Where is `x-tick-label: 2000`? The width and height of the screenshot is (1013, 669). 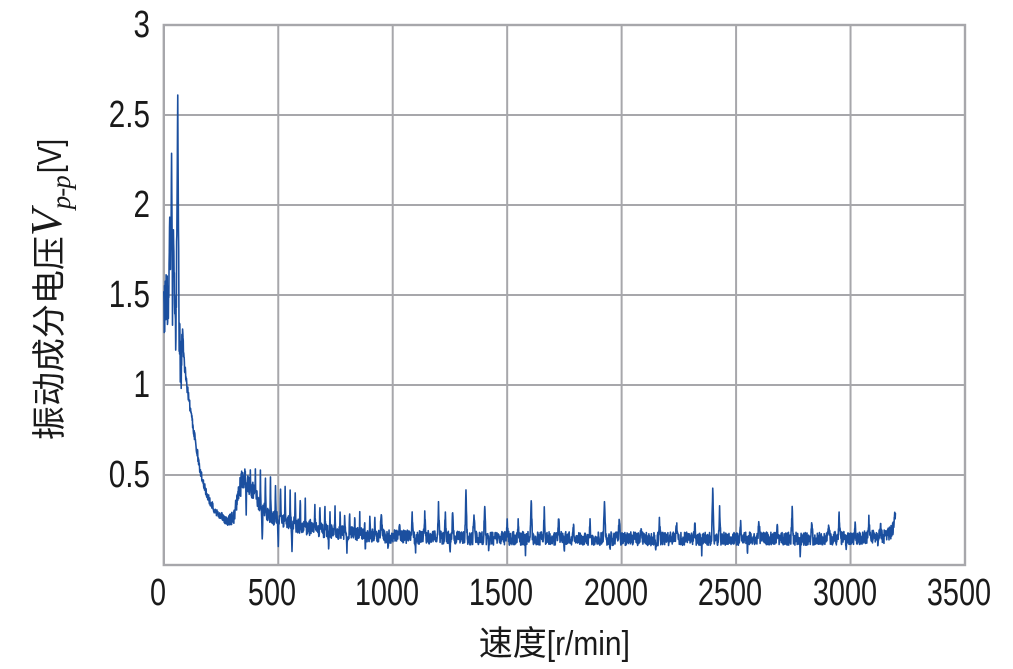 x-tick-label: 2000 is located at coordinates (615, 593).